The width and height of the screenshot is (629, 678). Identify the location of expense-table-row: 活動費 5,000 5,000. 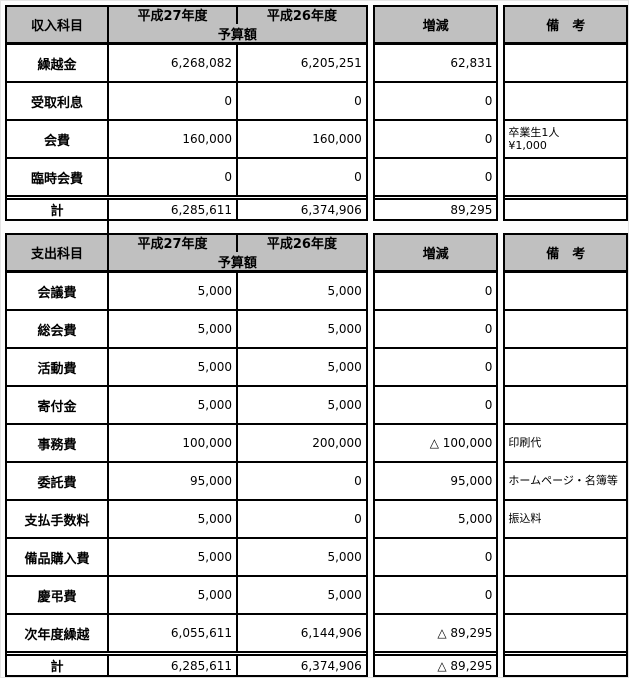
(186, 366).